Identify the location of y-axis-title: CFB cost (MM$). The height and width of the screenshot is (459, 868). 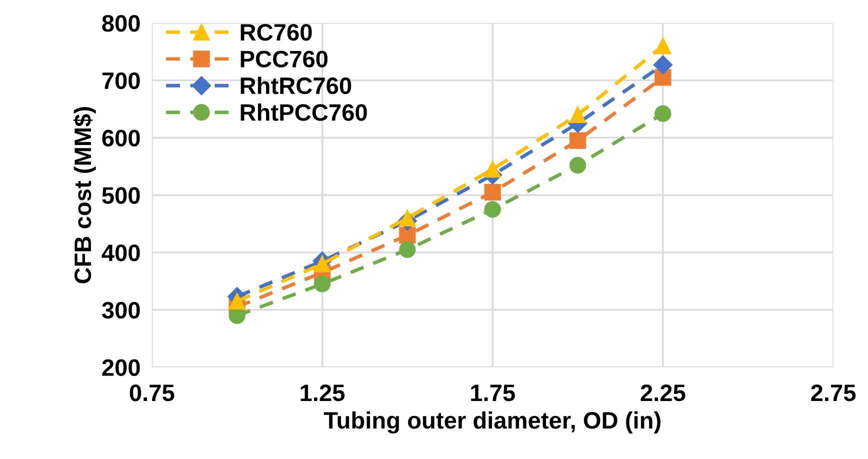
(84, 195).